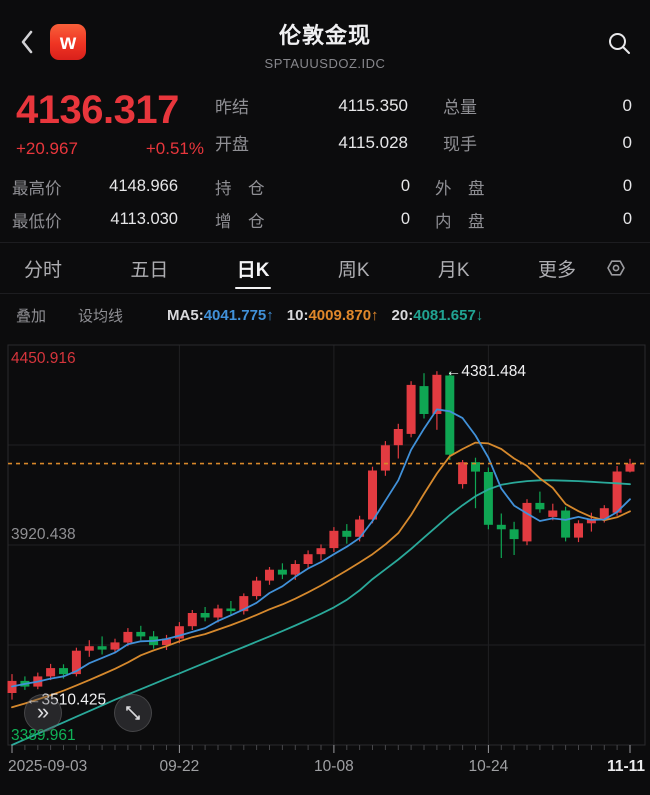 The width and height of the screenshot is (650, 795). What do you see at coordinates (43, 534) in the screenshot?
I see `svg-text: 3920.438` at bounding box center [43, 534].